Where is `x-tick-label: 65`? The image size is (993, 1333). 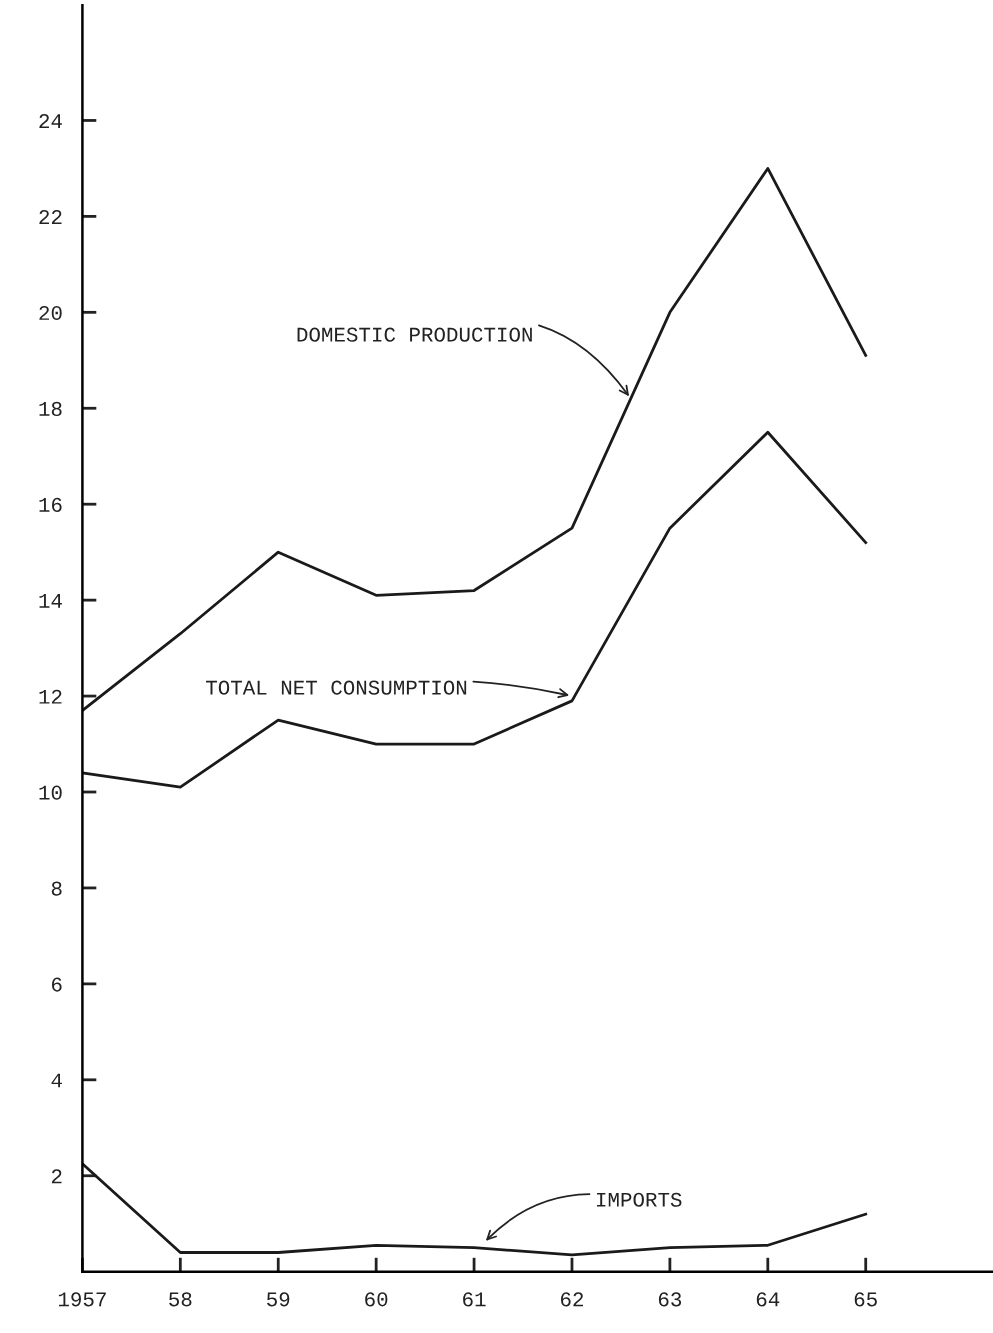 x-tick-label: 65 is located at coordinates (865, 1299).